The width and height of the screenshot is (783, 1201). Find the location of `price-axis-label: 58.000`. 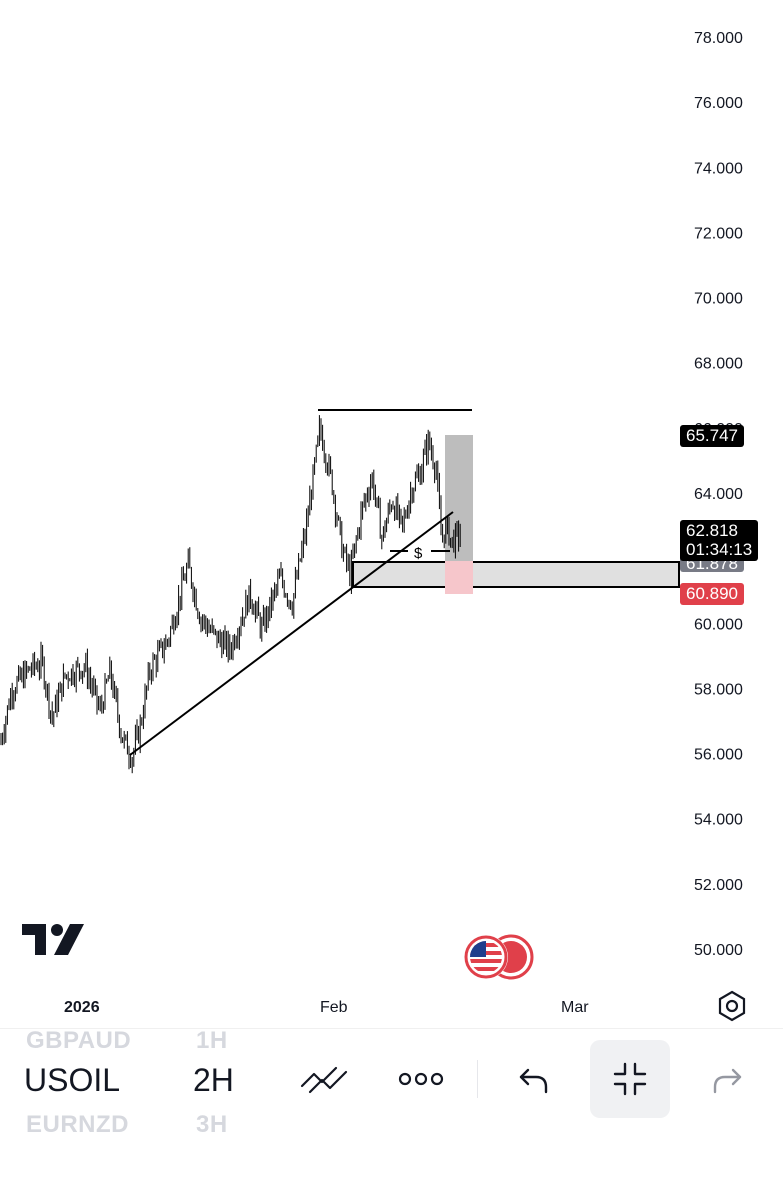

price-axis-label: 58.000 is located at coordinates (718, 689).